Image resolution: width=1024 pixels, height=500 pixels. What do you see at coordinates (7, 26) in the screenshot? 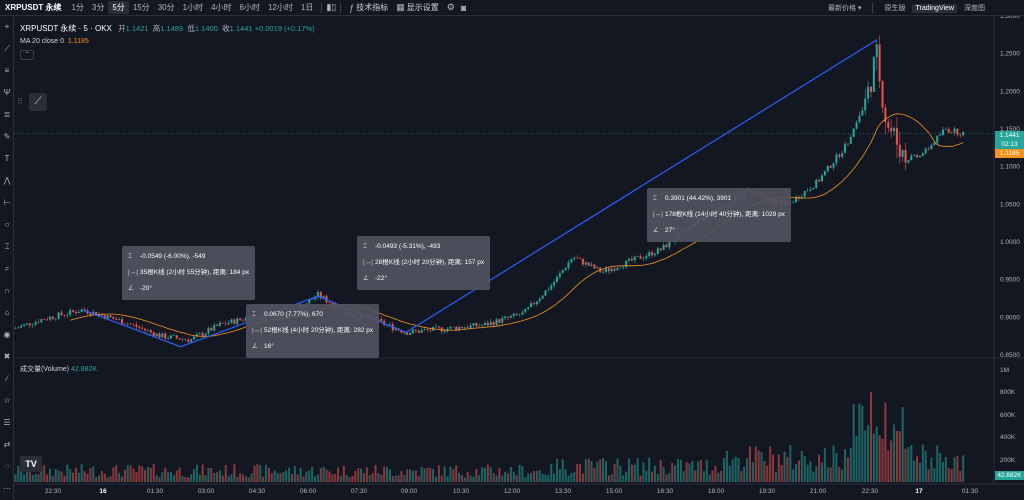
I see `crosshair-icon: +` at bounding box center [7, 26].